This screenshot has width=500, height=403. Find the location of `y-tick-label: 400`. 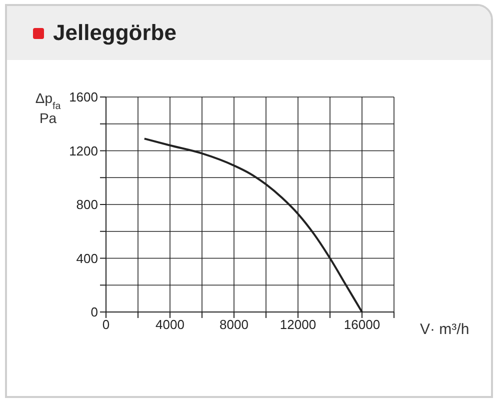

y-tick-label: 400 is located at coordinates (87, 258).